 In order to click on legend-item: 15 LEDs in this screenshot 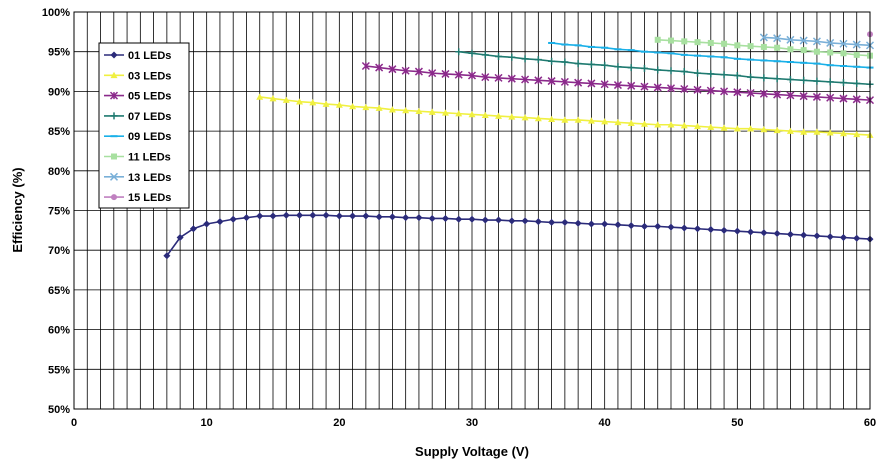, I will do `click(137, 198)`.